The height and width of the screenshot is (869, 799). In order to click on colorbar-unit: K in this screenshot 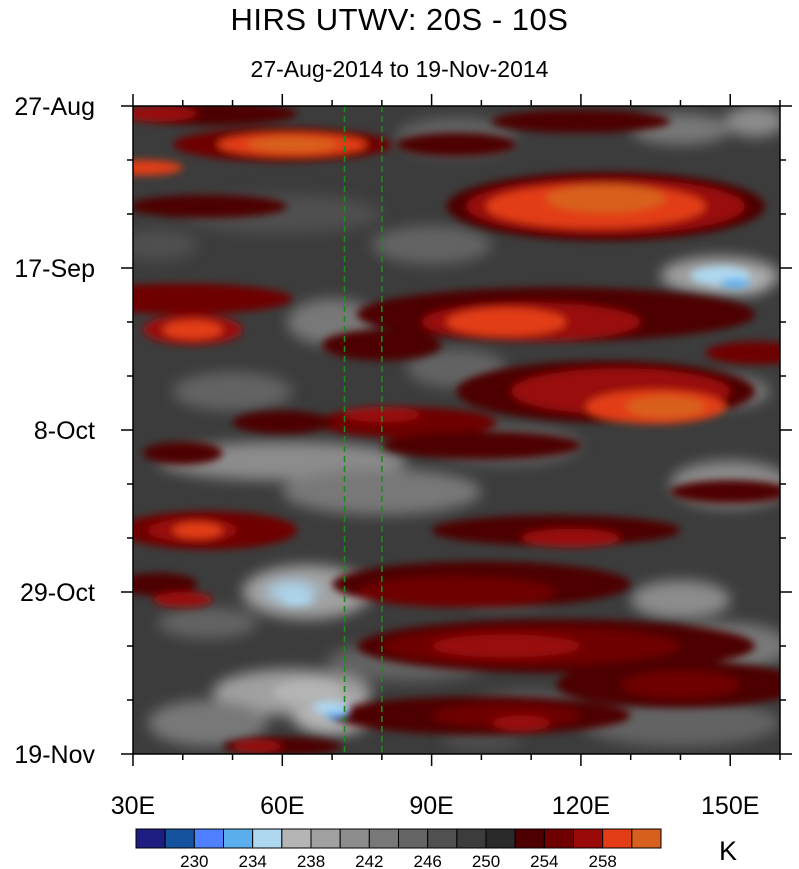, I will do `click(728, 851)`.